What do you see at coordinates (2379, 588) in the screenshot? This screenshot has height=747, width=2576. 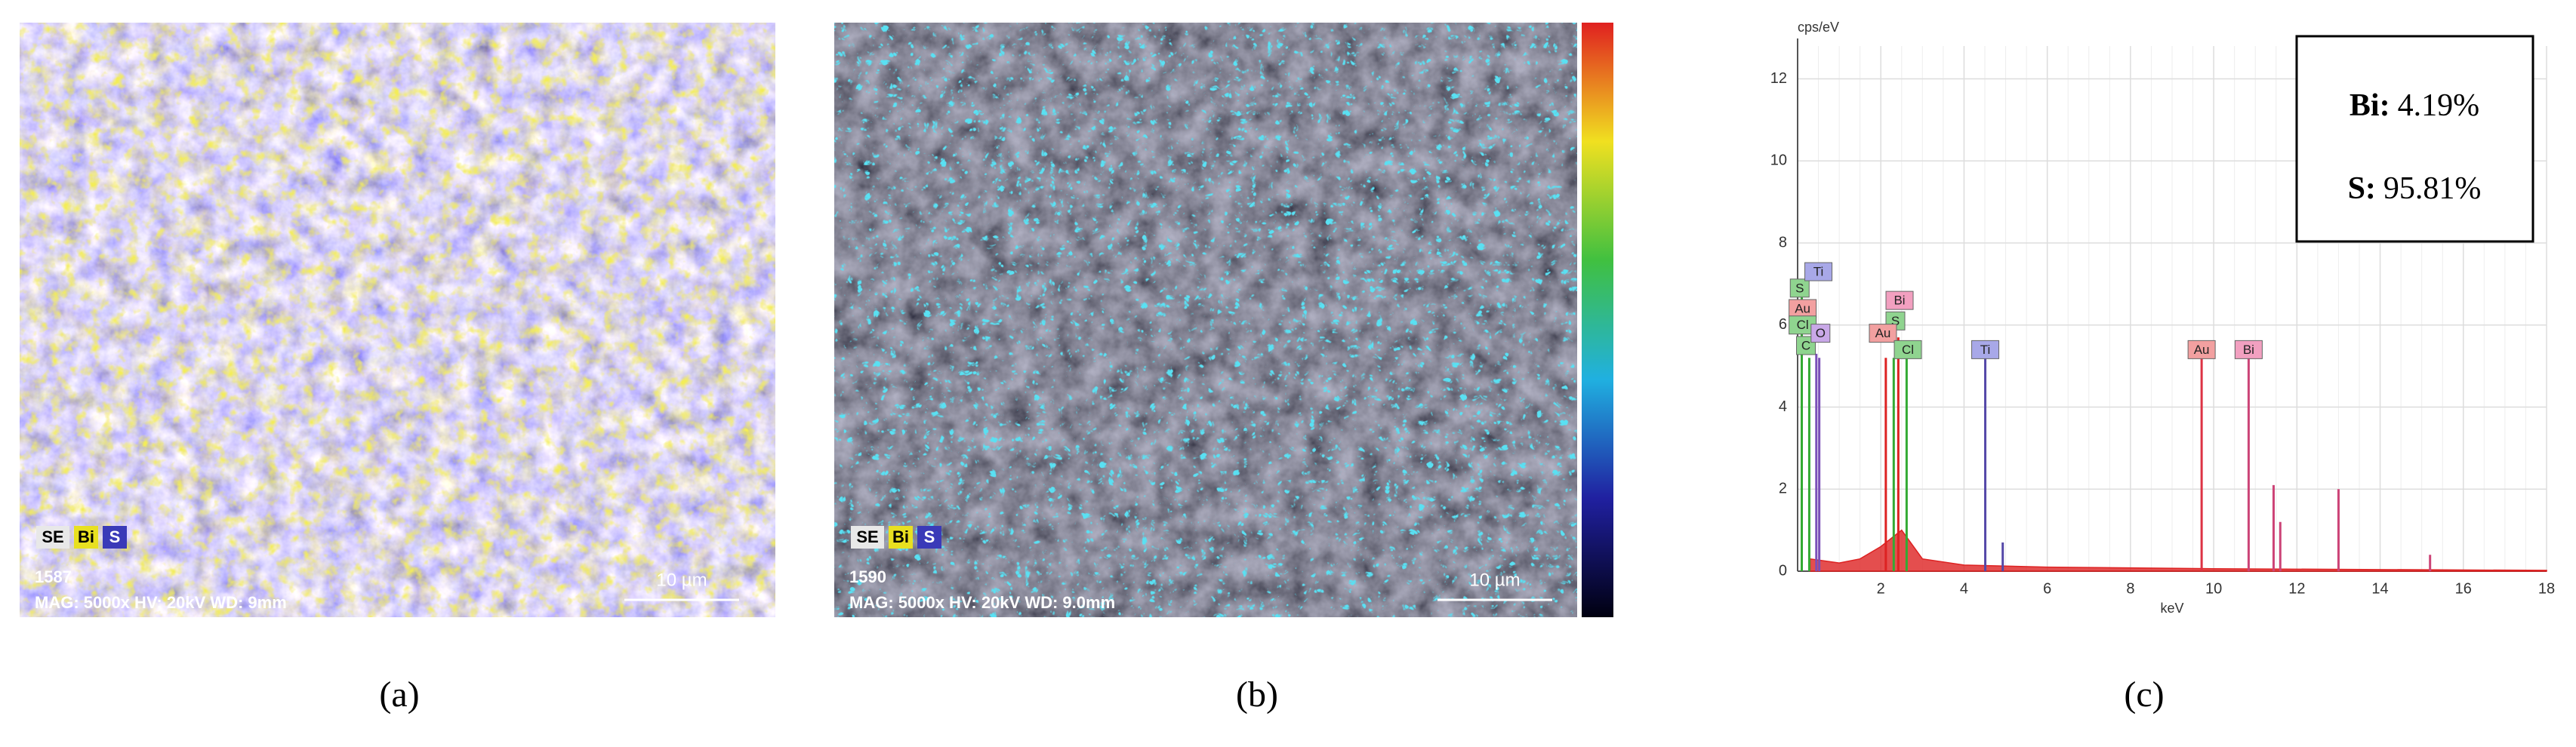 I see `x-tick-label: 14` at bounding box center [2379, 588].